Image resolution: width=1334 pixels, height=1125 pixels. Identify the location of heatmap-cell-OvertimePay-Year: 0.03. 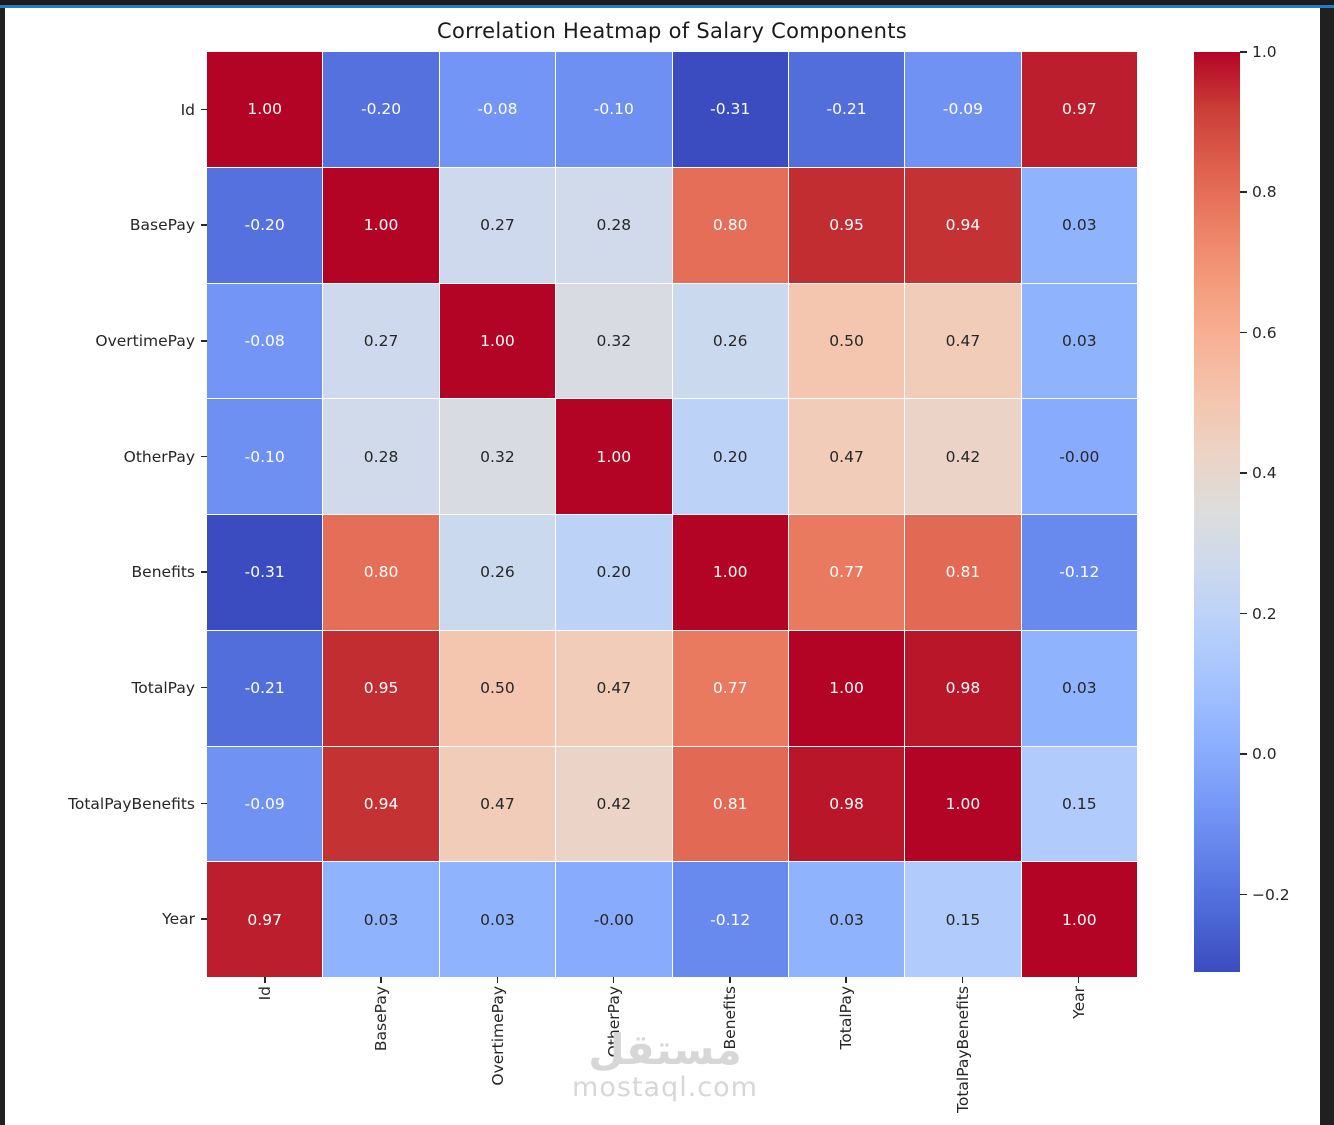
(1079, 341).